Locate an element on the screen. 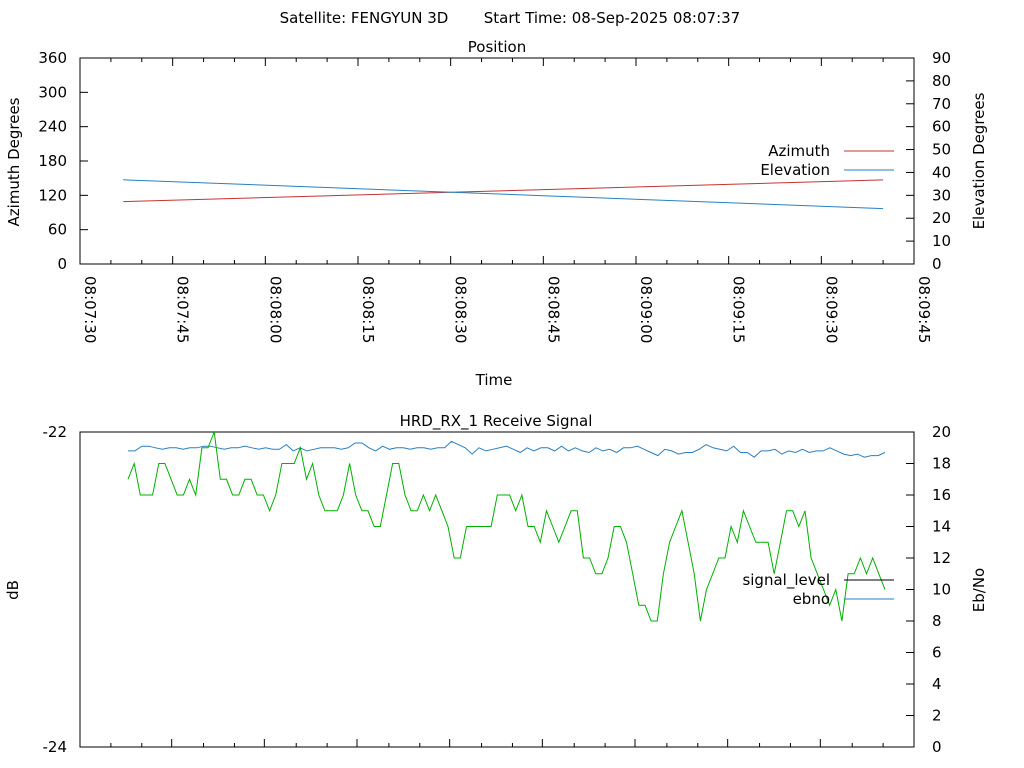 Image resolution: width=1024 pixels, height=768 pixels. elevation-tick-label: 30 is located at coordinates (941, 195).